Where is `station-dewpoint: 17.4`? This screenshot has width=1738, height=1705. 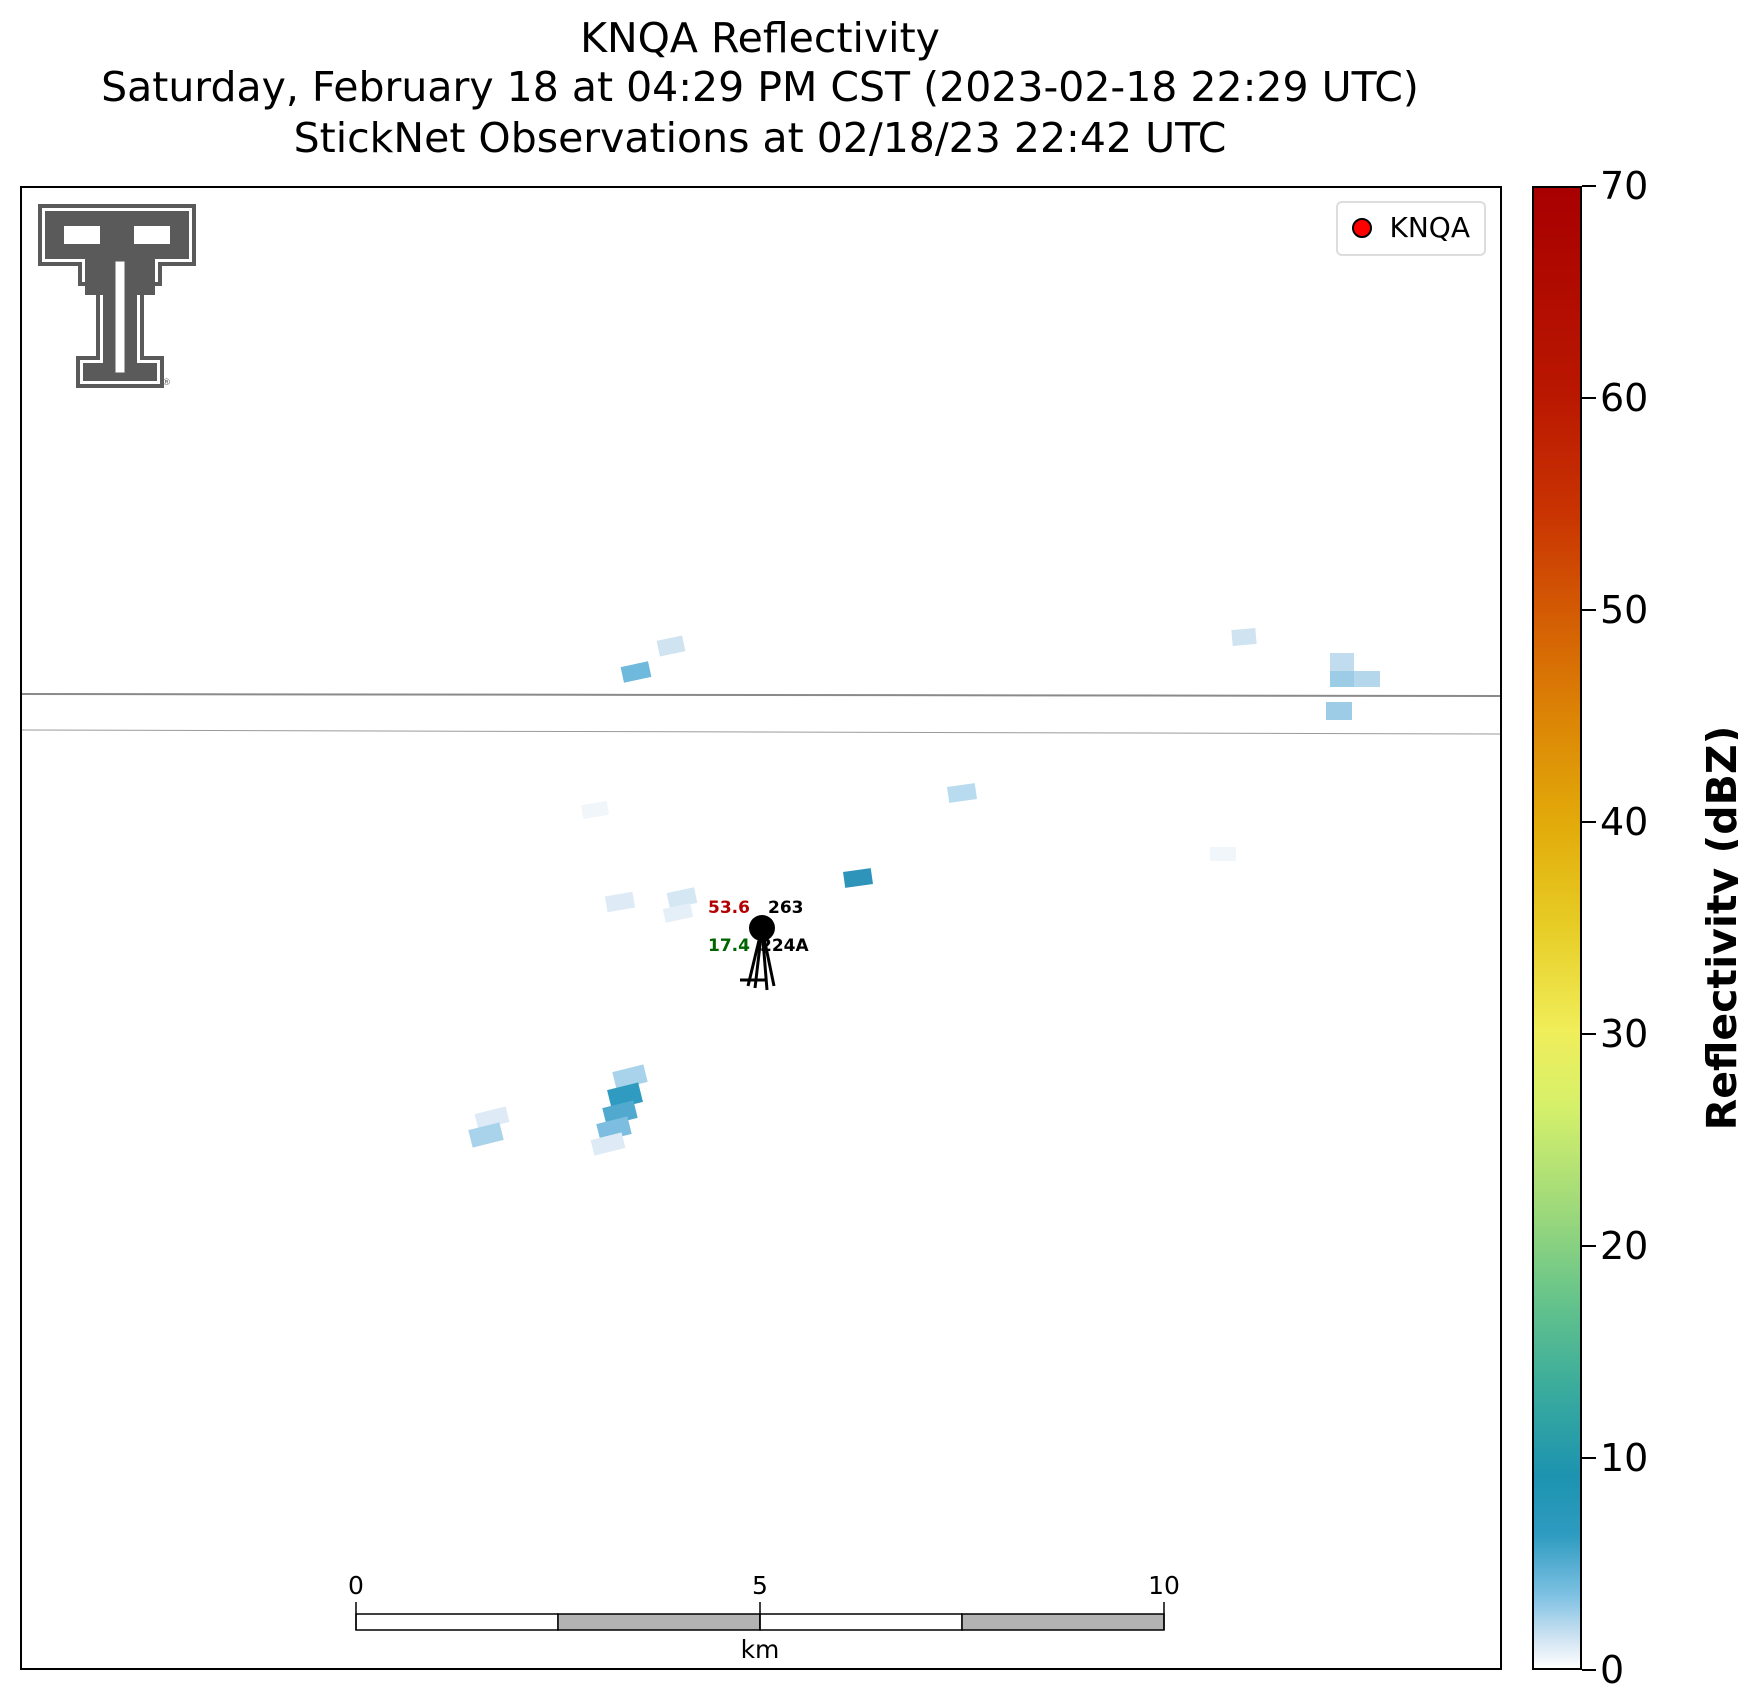
station-dewpoint: 17.4 is located at coordinates (729, 946).